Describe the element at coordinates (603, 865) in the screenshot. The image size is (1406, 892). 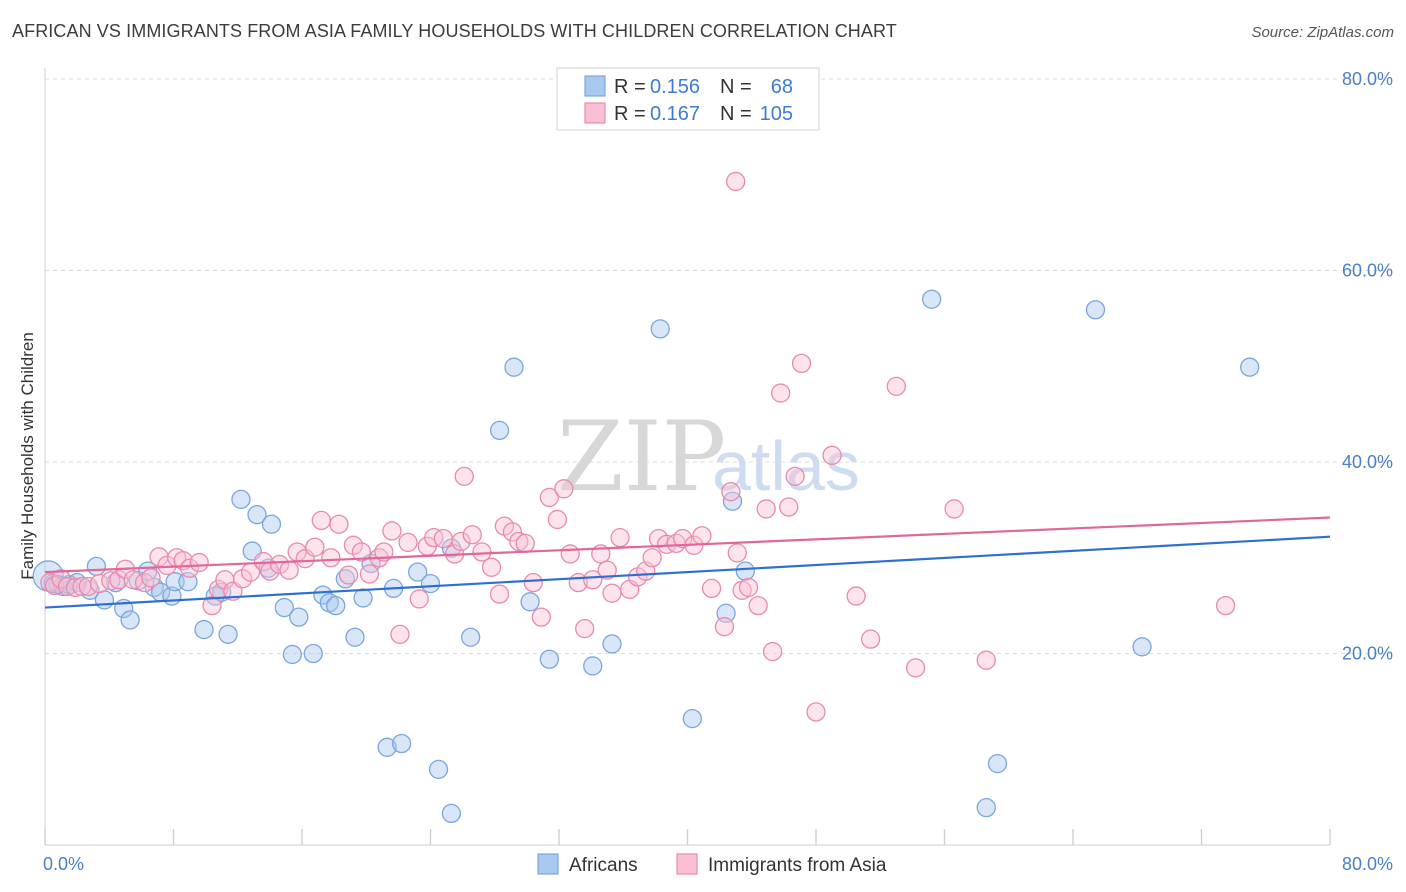
I see `bottom-legend-africans: Africans` at that location.